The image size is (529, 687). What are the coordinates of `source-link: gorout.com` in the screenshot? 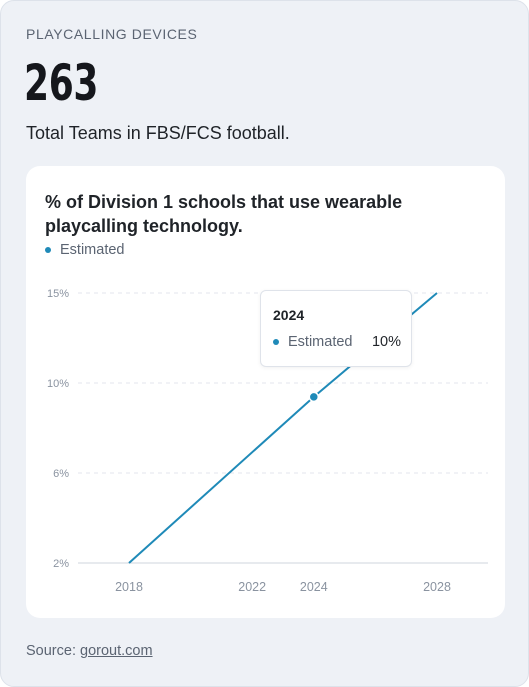 It's located at (116, 651).